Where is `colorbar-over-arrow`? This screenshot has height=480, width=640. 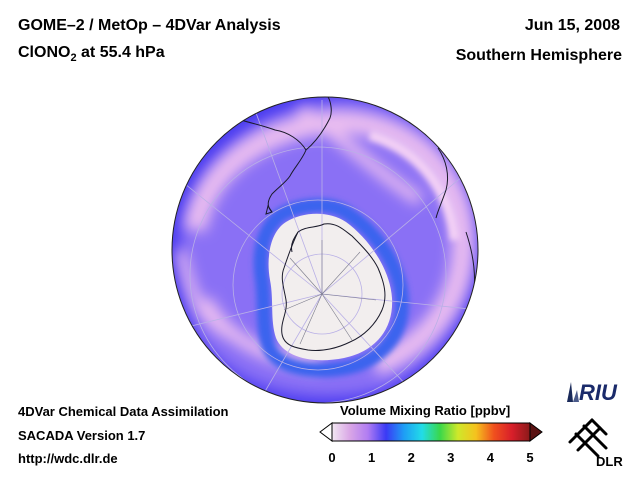
colorbar-over-arrow is located at coordinates (536, 432).